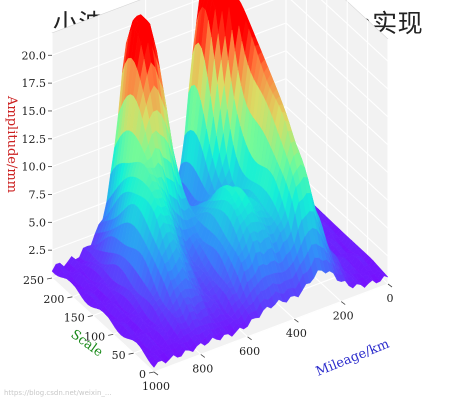  I want to click on x-tick-label: 200, so click(343, 316).